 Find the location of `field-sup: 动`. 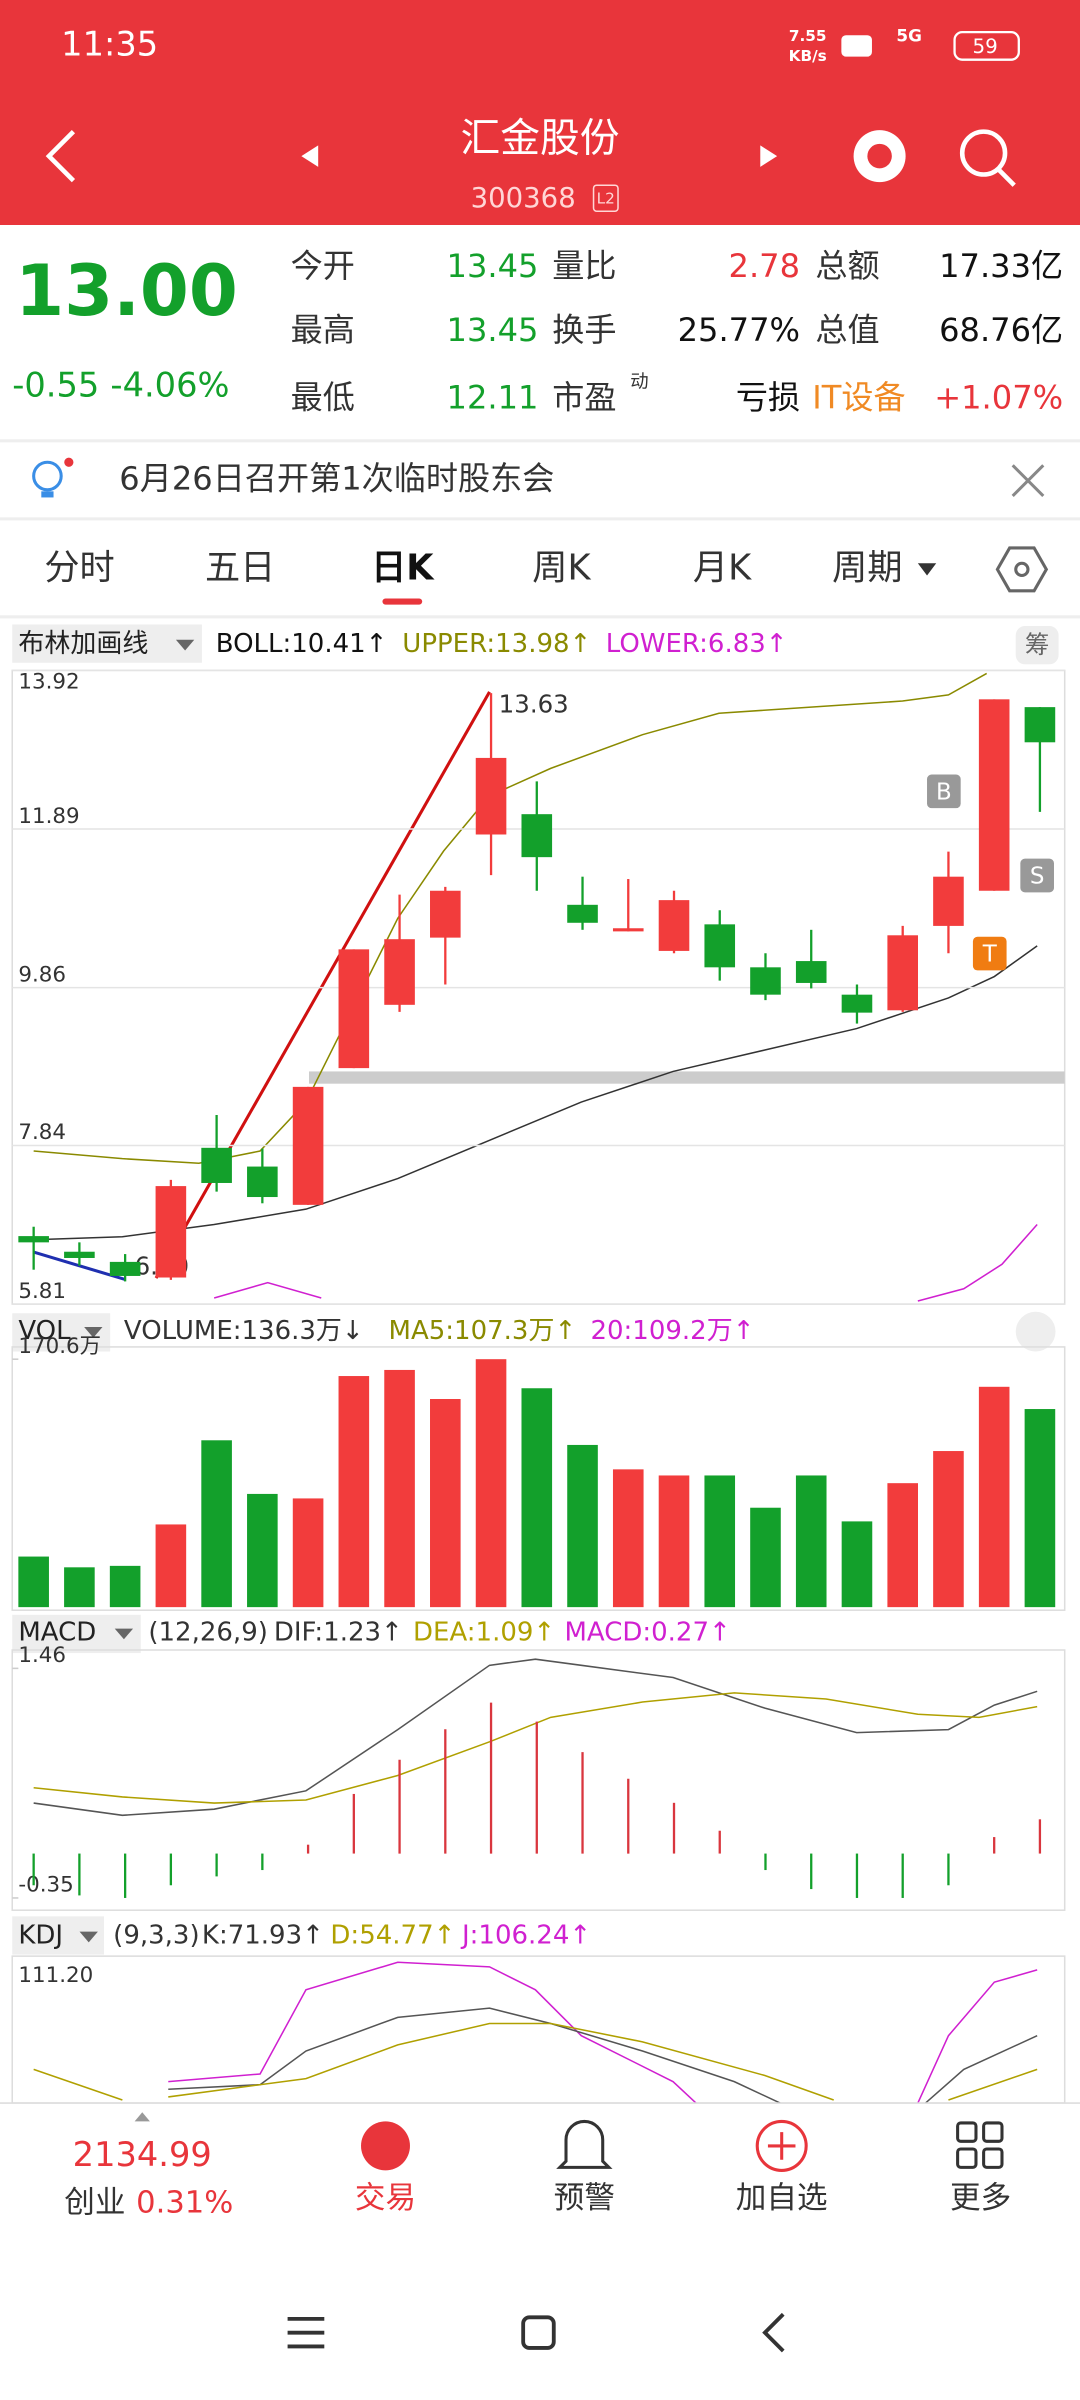

field-sup: 动 is located at coordinates (639, 382).